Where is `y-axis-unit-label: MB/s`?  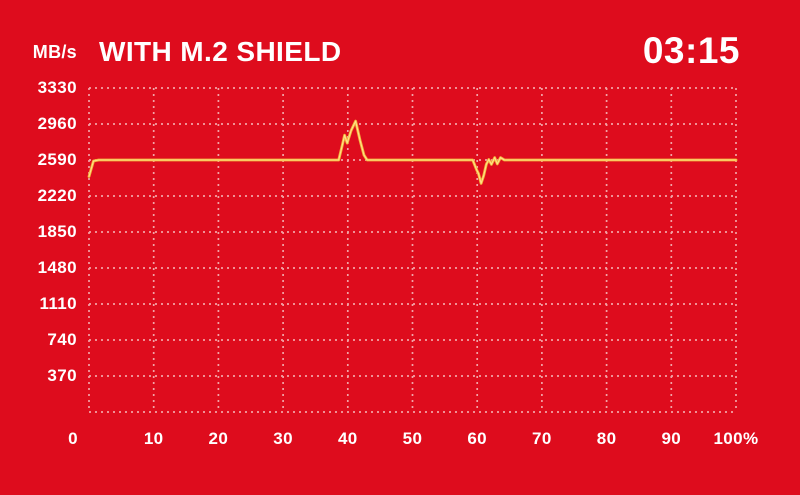 y-axis-unit-label: MB/s is located at coordinates (54, 52).